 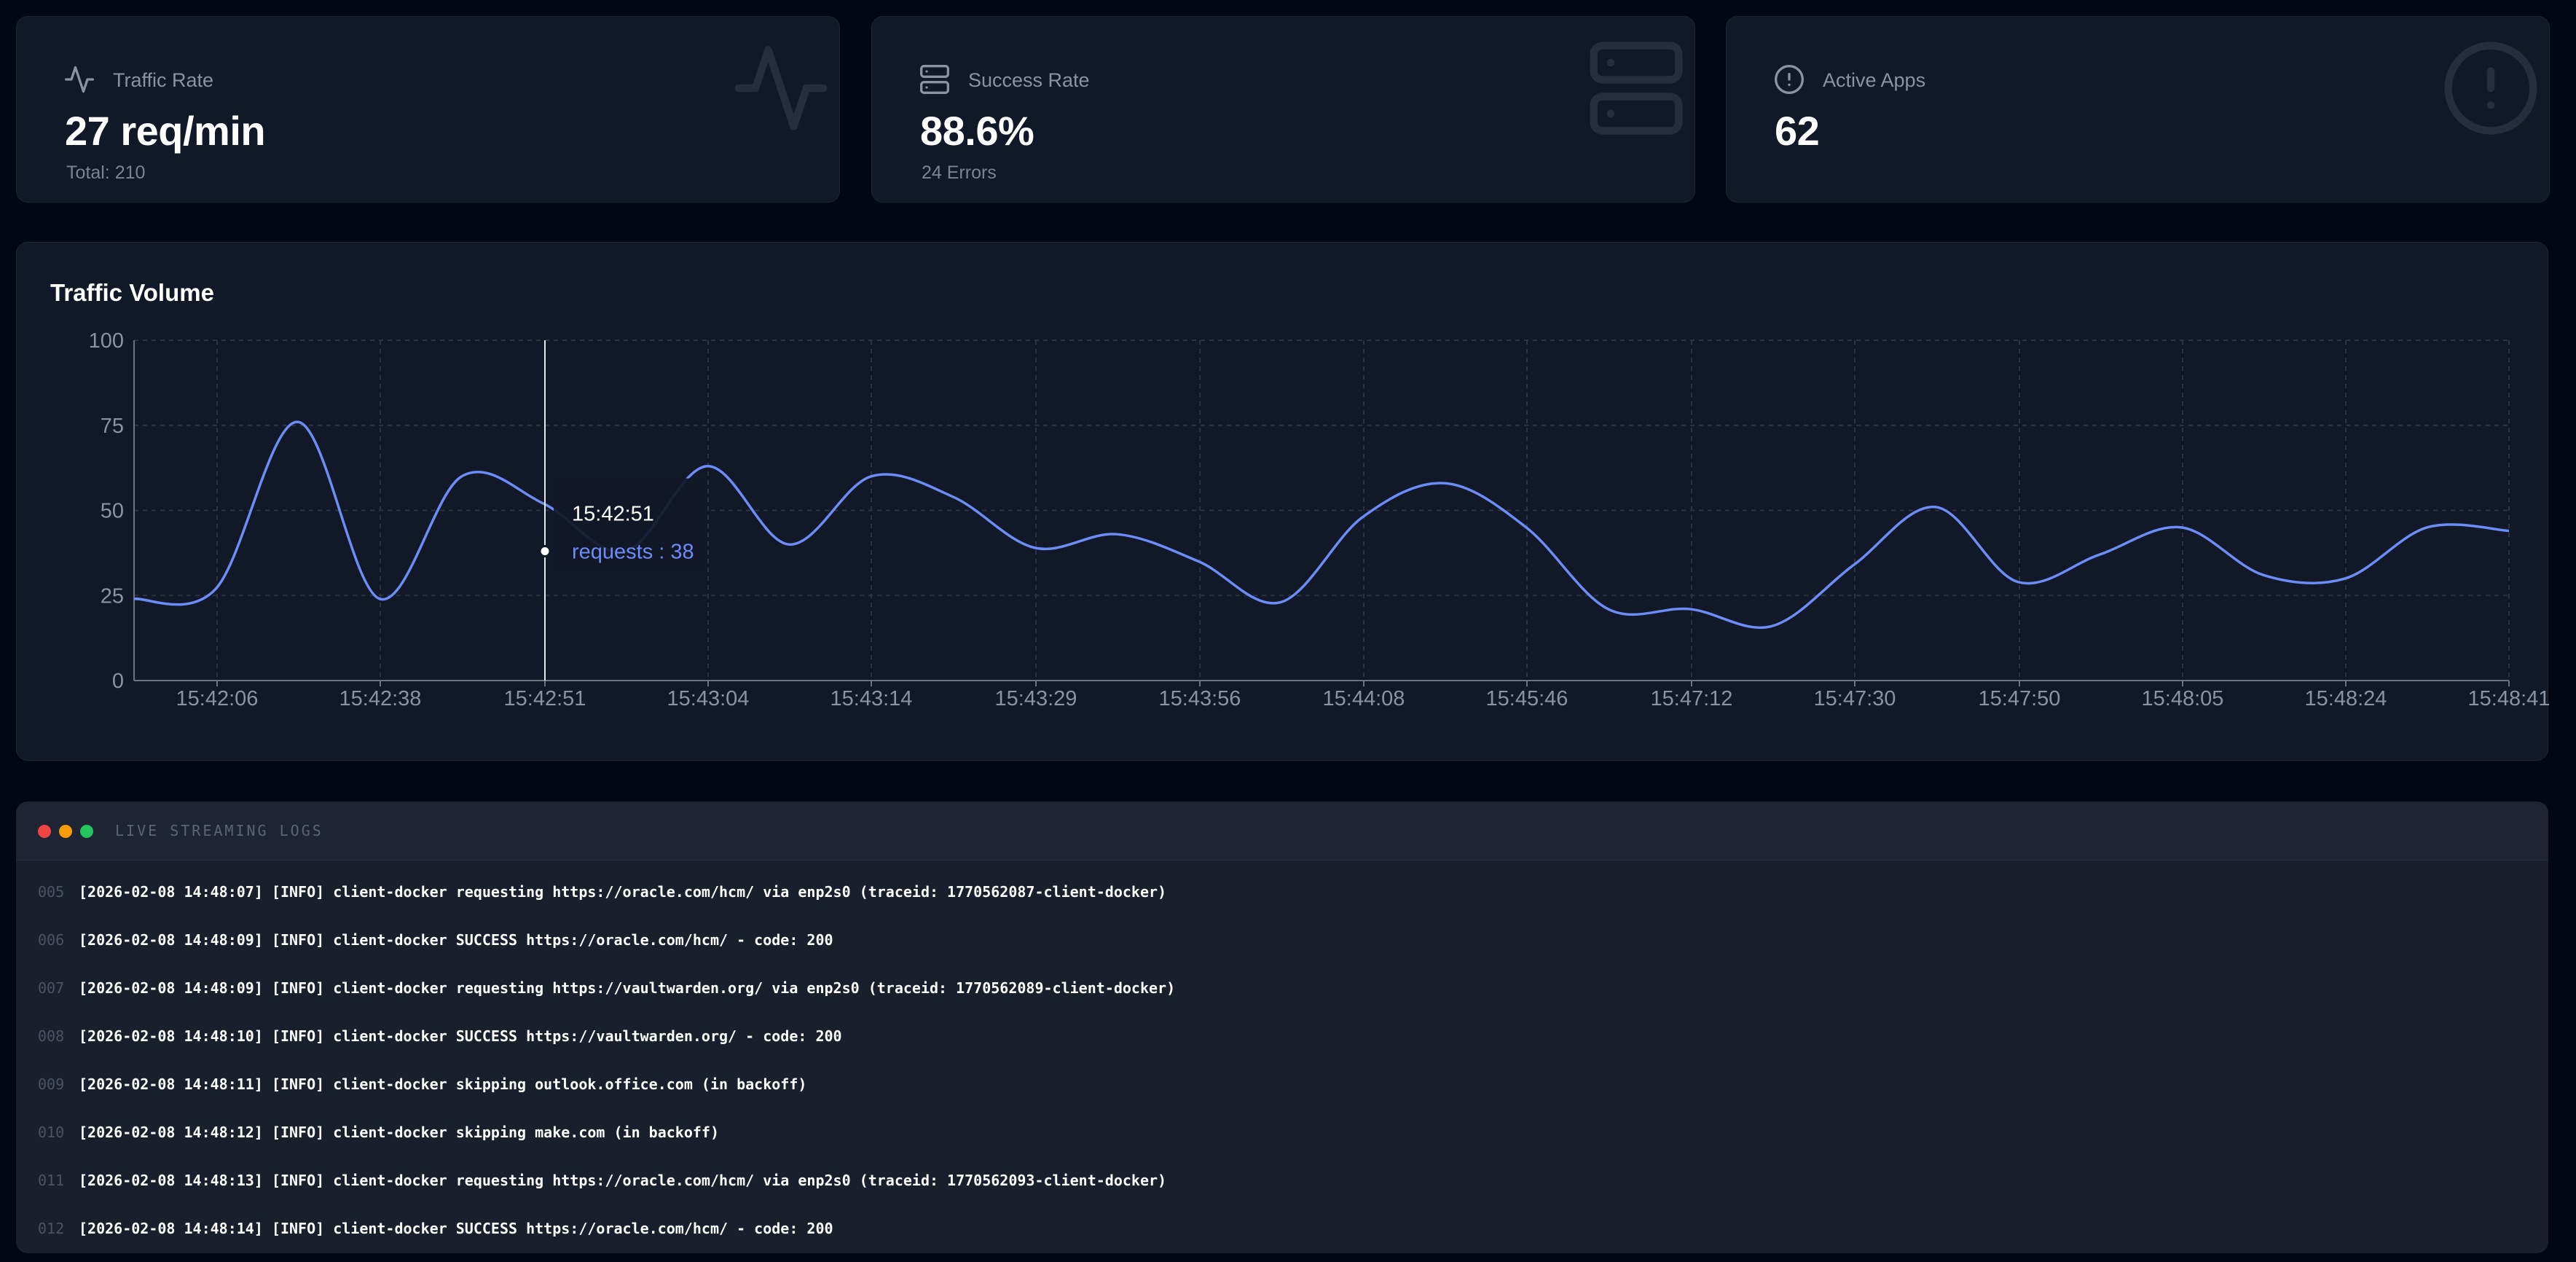 I want to click on logs-title: LIVE STREAMING LOGS, so click(x=219, y=830).